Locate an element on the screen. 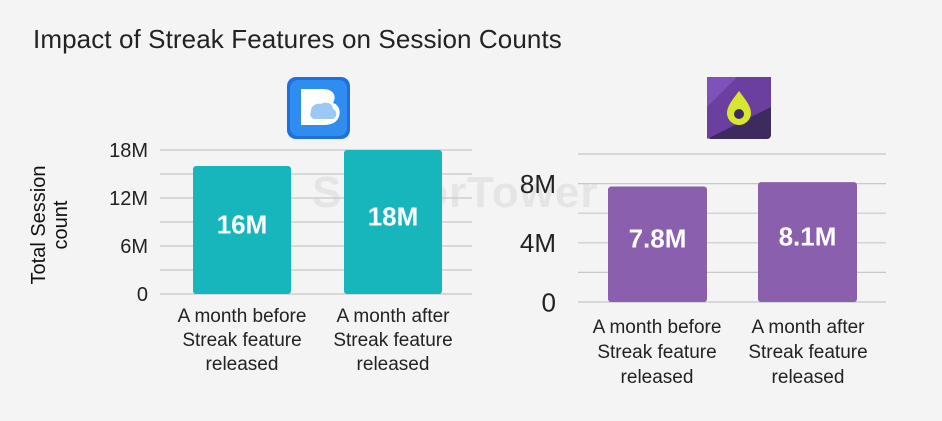 This screenshot has width=942, height=421. blue-chat-bubble-app-icon is located at coordinates (318, 108).